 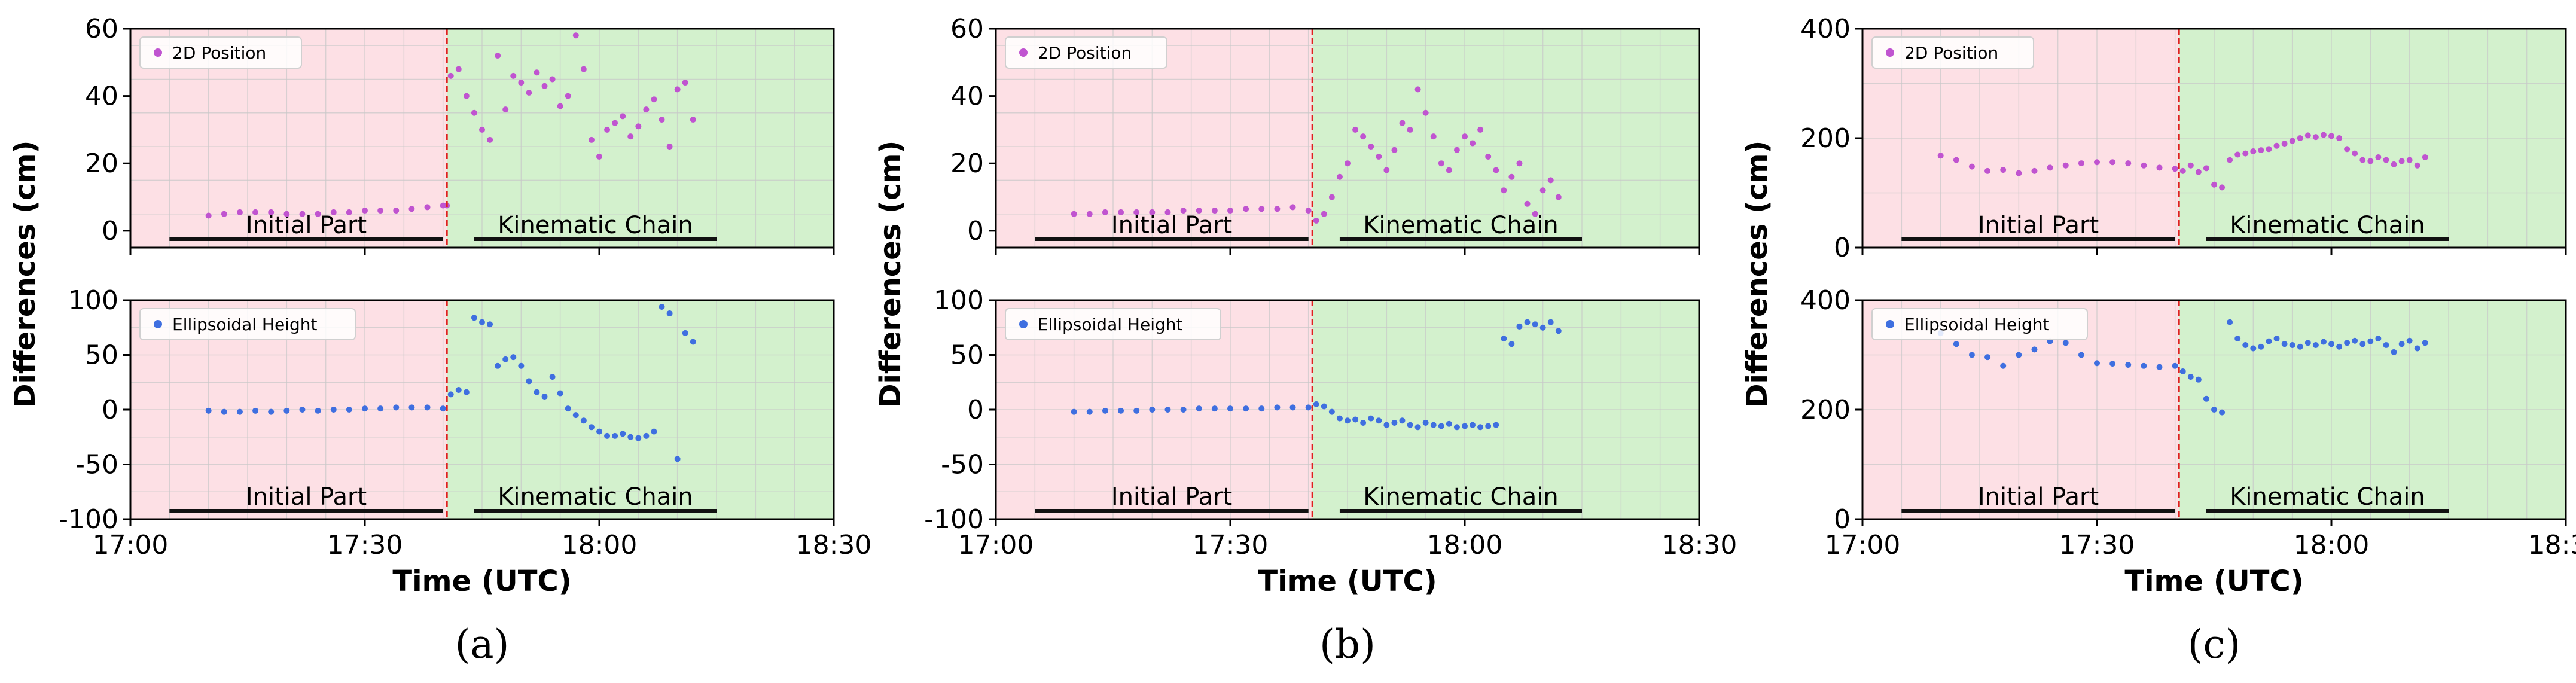 I want to click on y-tick-label: 100, so click(x=93, y=300).